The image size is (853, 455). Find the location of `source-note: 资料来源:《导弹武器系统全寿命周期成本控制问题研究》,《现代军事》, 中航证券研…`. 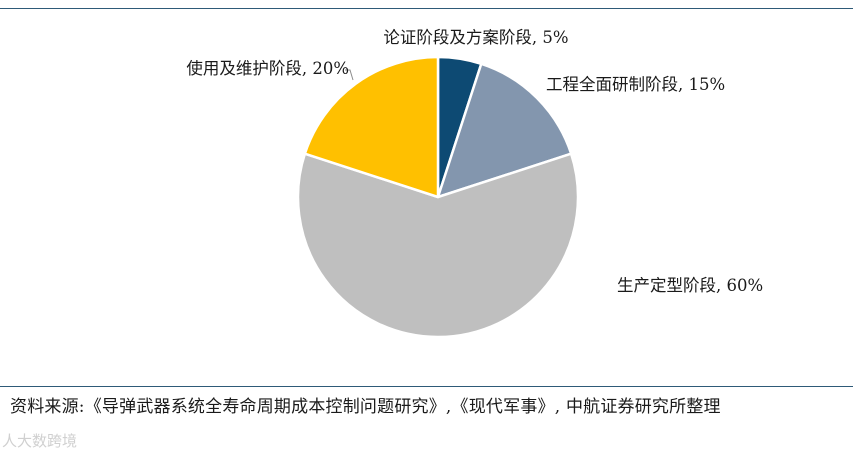

source-note: 资料来源:《导弹武器系统全寿命周期成本控制问题研究》,《现代军事》, 中航证券研… is located at coordinates (365, 407).